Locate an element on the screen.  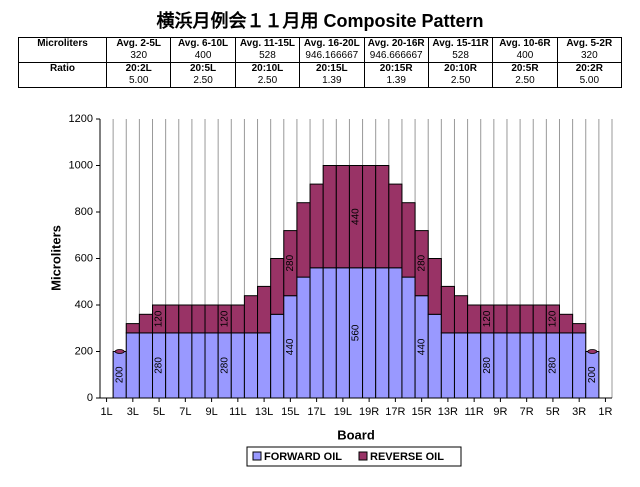
data-label: 440 is located at coordinates (421, 346).